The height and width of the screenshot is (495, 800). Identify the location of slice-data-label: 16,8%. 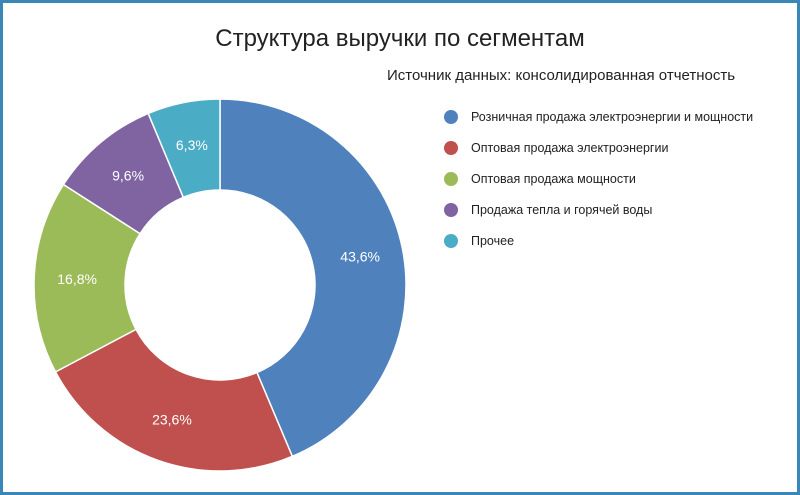
(77, 279).